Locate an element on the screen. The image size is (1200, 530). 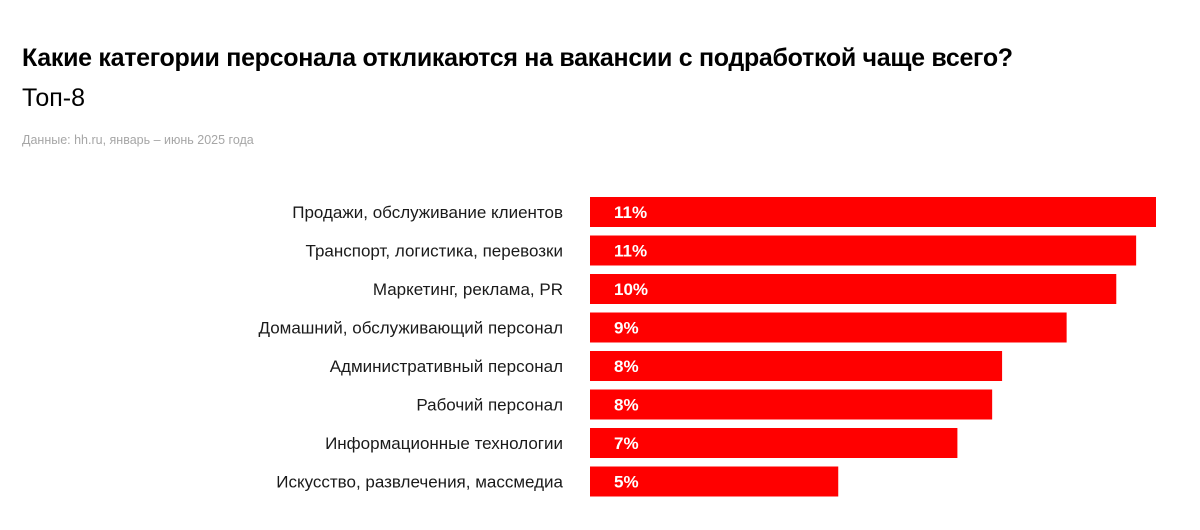
category-label-8: Искусство, развлечения, массмедиа is located at coordinates (419, 482).